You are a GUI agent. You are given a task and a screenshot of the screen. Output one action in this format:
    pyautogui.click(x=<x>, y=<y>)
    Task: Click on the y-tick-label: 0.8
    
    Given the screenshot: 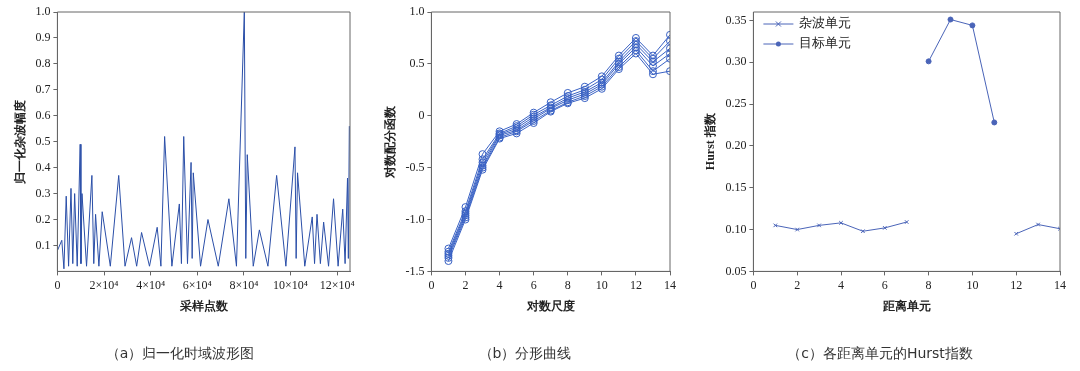 What is the action you would take?
    pyautogui.click(x=43, y=63)
    